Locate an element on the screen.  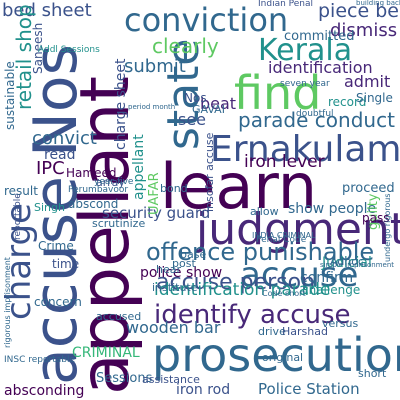
word-prosecution: prosecution is located at coordinates (276, 355).